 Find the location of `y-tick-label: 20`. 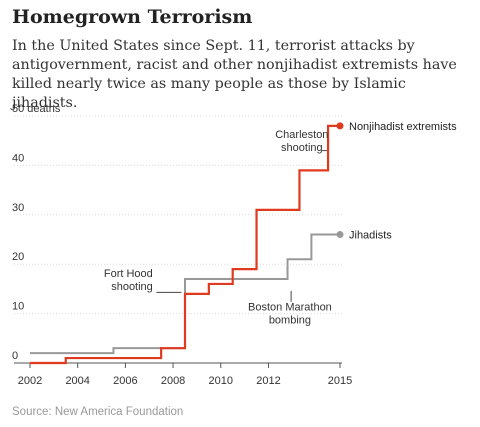

y-tick-label: 20 is located at coordinates (18, 257).